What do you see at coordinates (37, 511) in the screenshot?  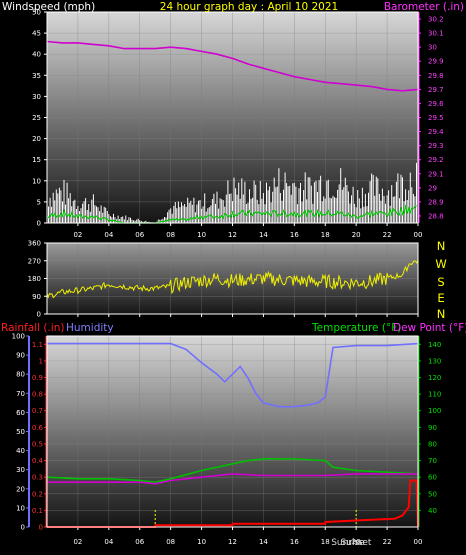 I see `rain-tick-label: 0.1` at bounding box center [37, 511].